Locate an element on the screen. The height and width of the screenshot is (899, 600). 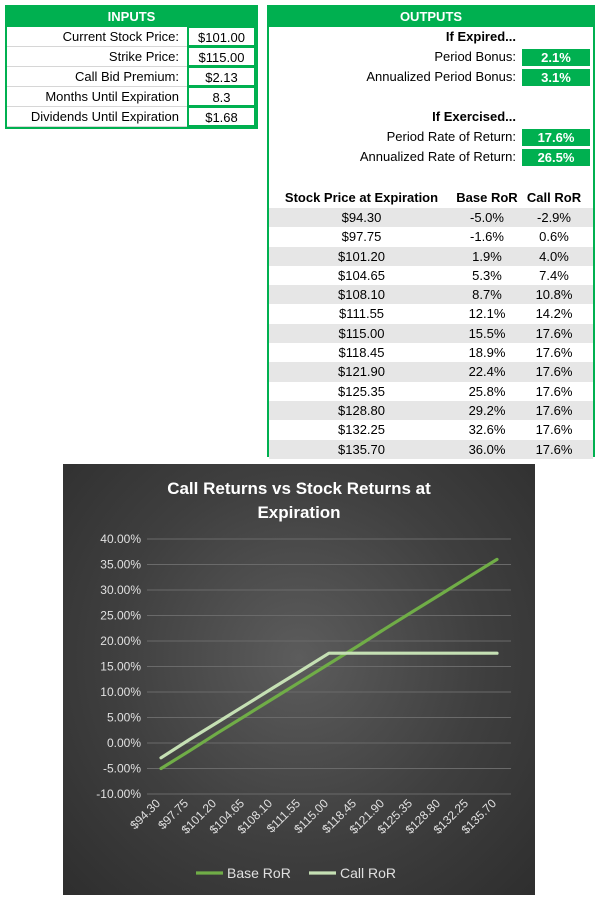
input-row-dividends: Dividends Until Expiration $1.68 is located at coordinates (131, 117).